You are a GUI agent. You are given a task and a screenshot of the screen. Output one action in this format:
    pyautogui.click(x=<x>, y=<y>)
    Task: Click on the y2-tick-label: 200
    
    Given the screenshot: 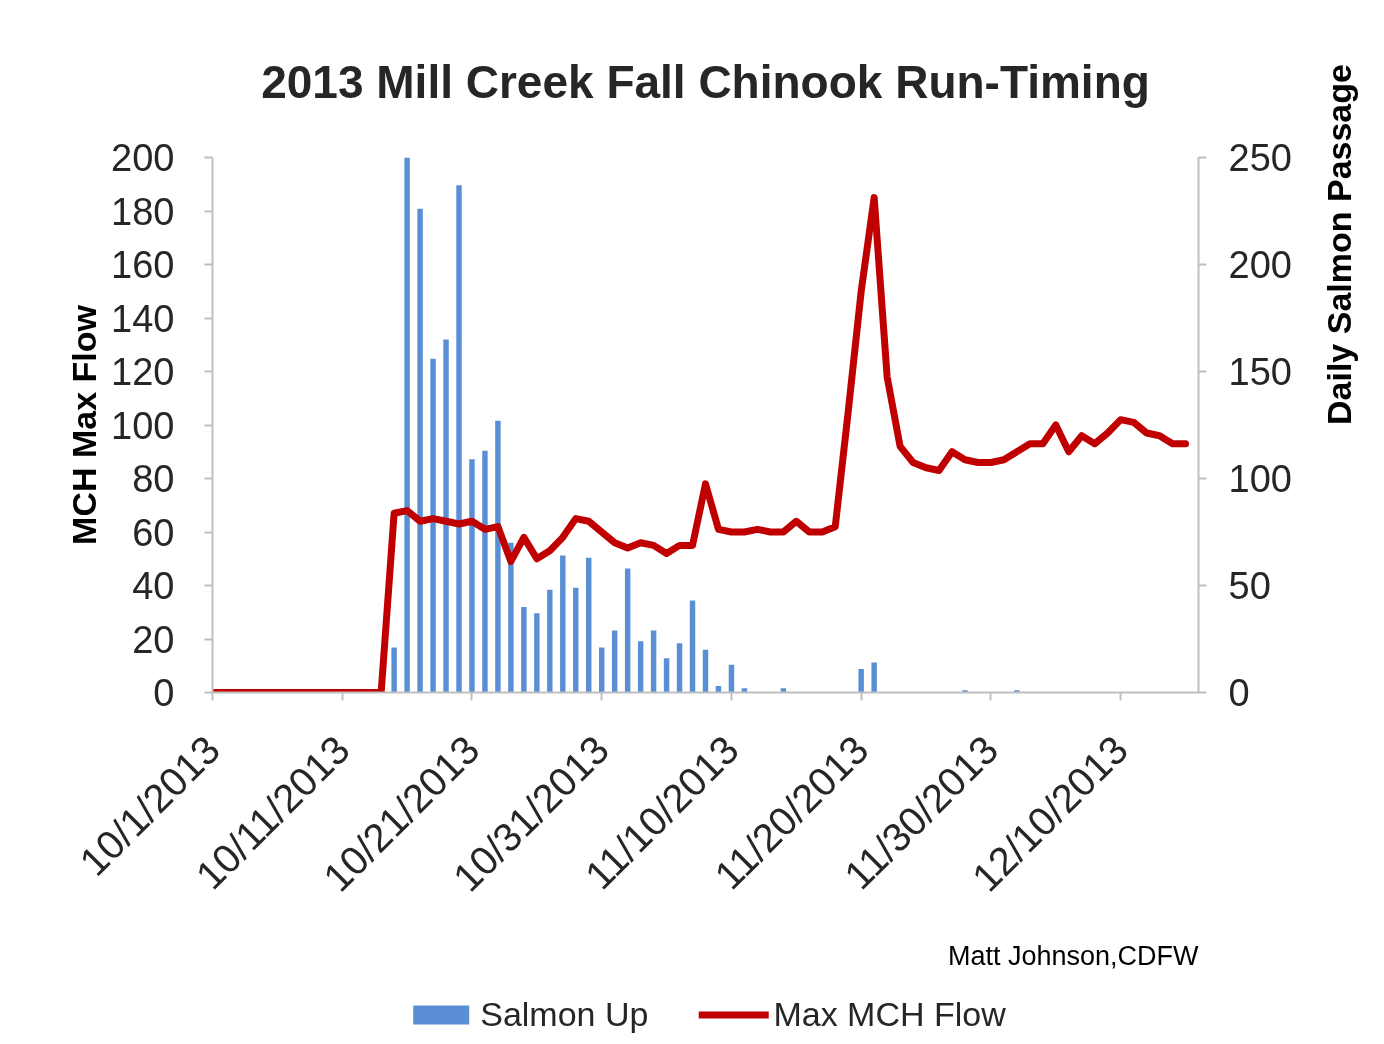 What is the action you would take?
    pyautogui.click(x=1260, y=265)
    